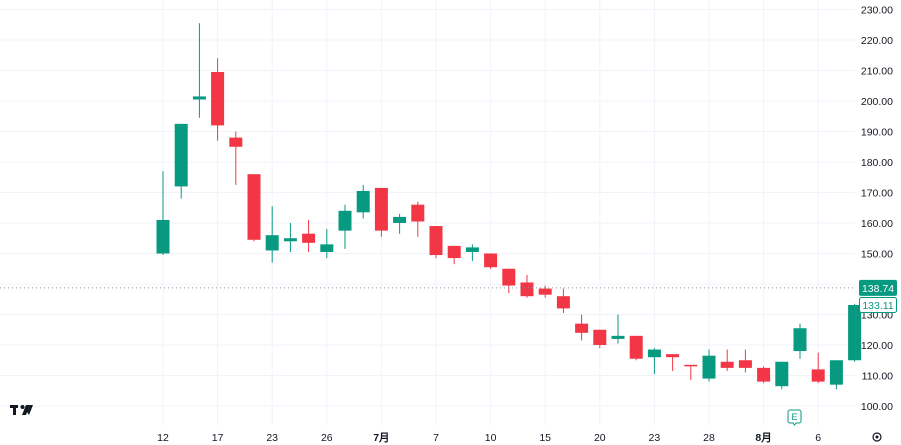 Image resolution: width=901 pixels, height=445 pixels. I want to click on last-price-label: 133.11, so click(877, 306).